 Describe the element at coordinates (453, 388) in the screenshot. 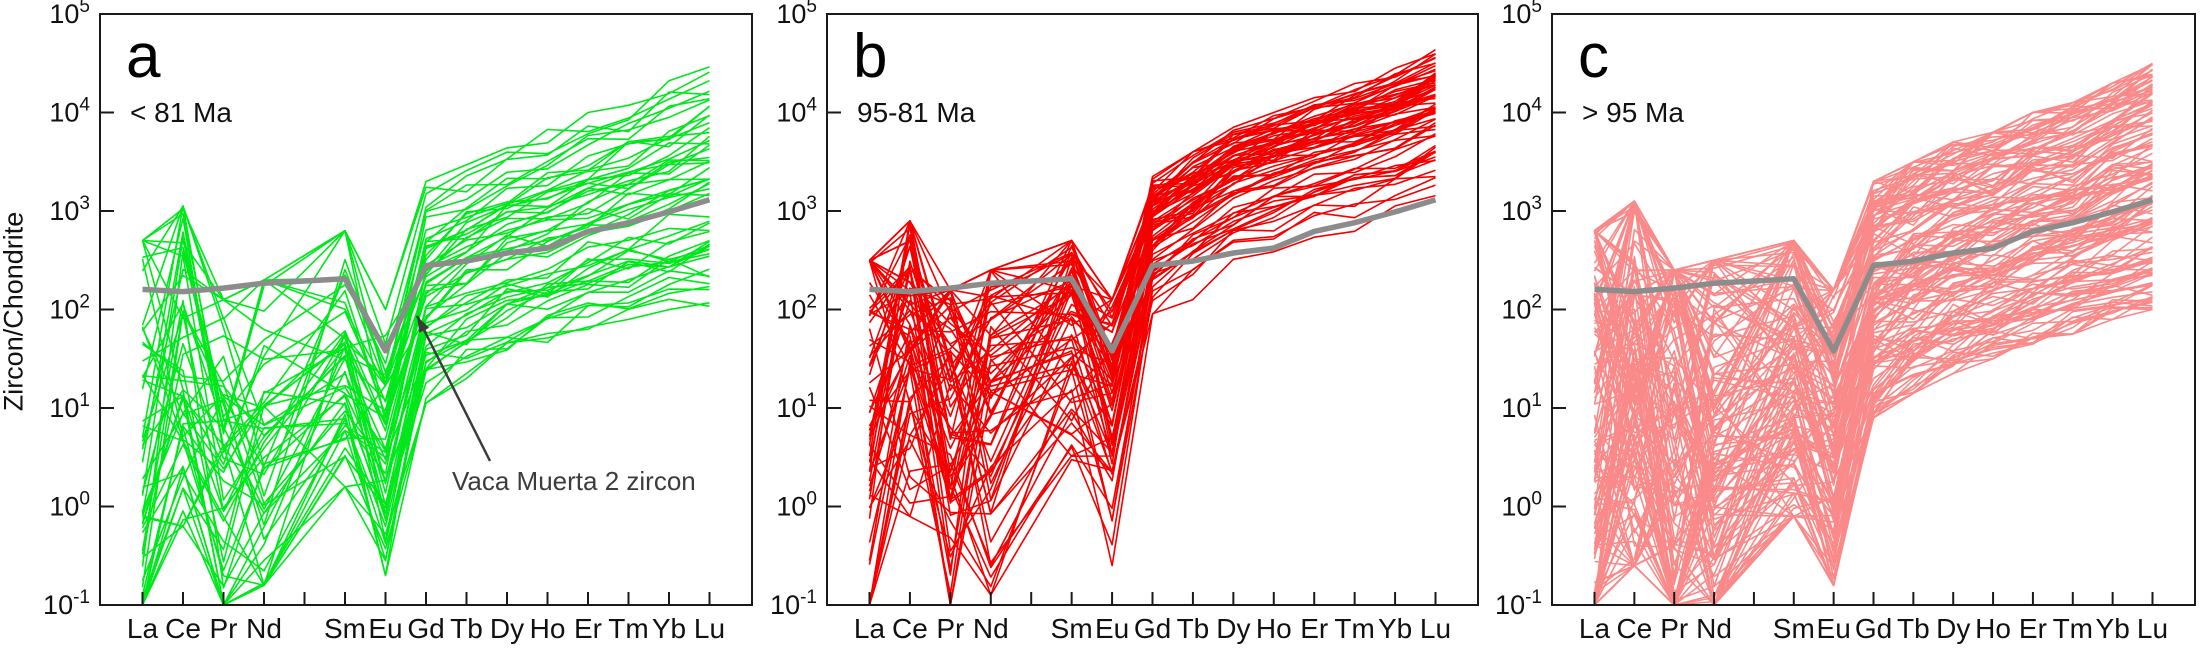

I see `annotation-arrow` at that location.